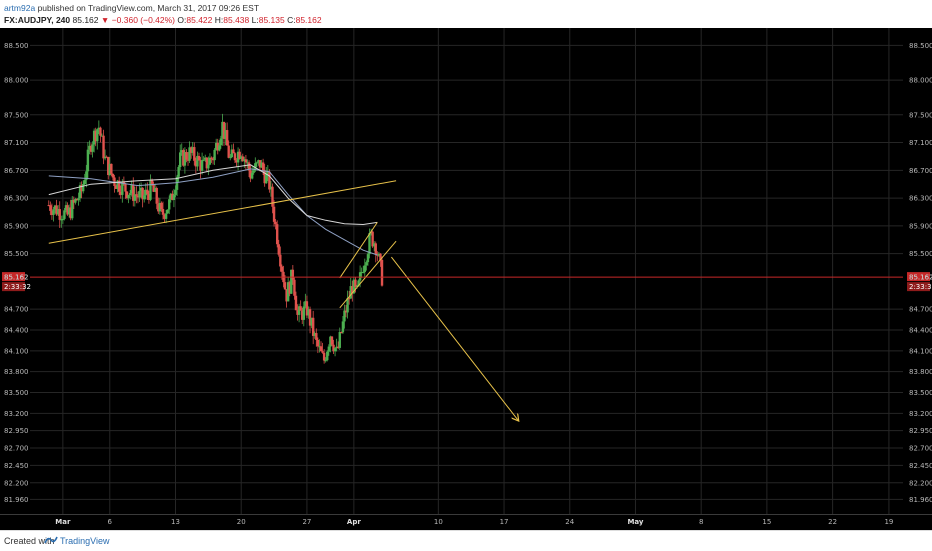 Image resolution: width=932 pixels, height=551 pixels. I want to click on x-tick-label: May, so click(635, 522).